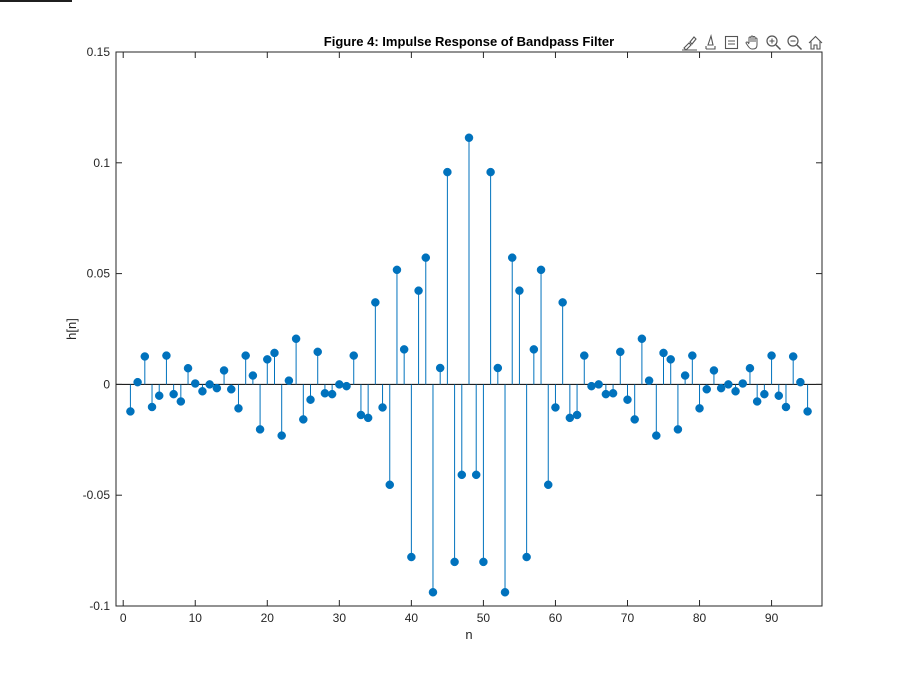 The width and height of the screenshot is (906, 681). What do you see at coordinates (268, 618) in the screenshot?
I see `x-tick-label: 20` at bounding box center [268, 618].